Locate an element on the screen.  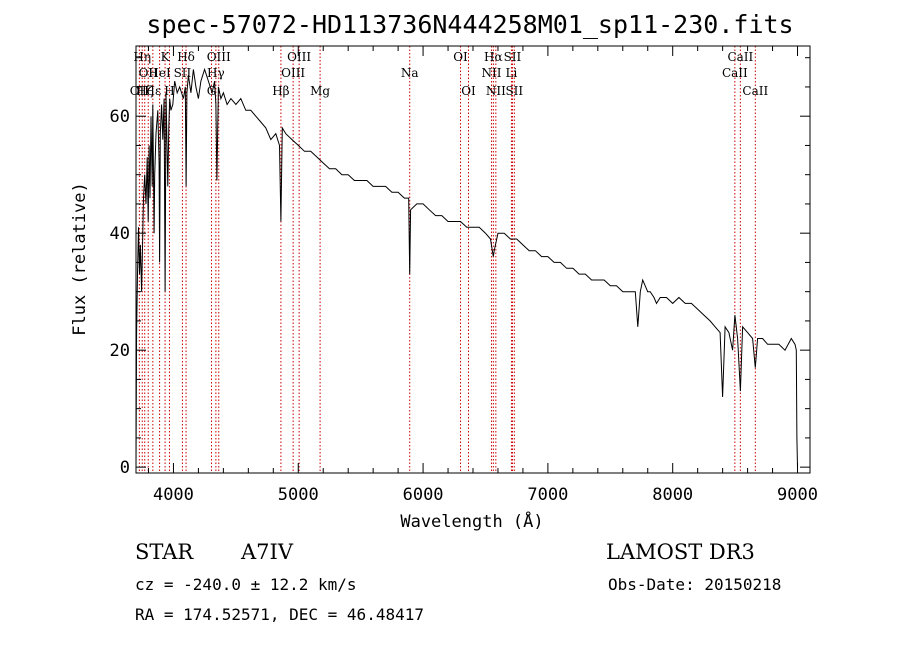
coordinates-text: RA = 174.52571, DEC = 46.48417 is located at coordinates (279, 614).